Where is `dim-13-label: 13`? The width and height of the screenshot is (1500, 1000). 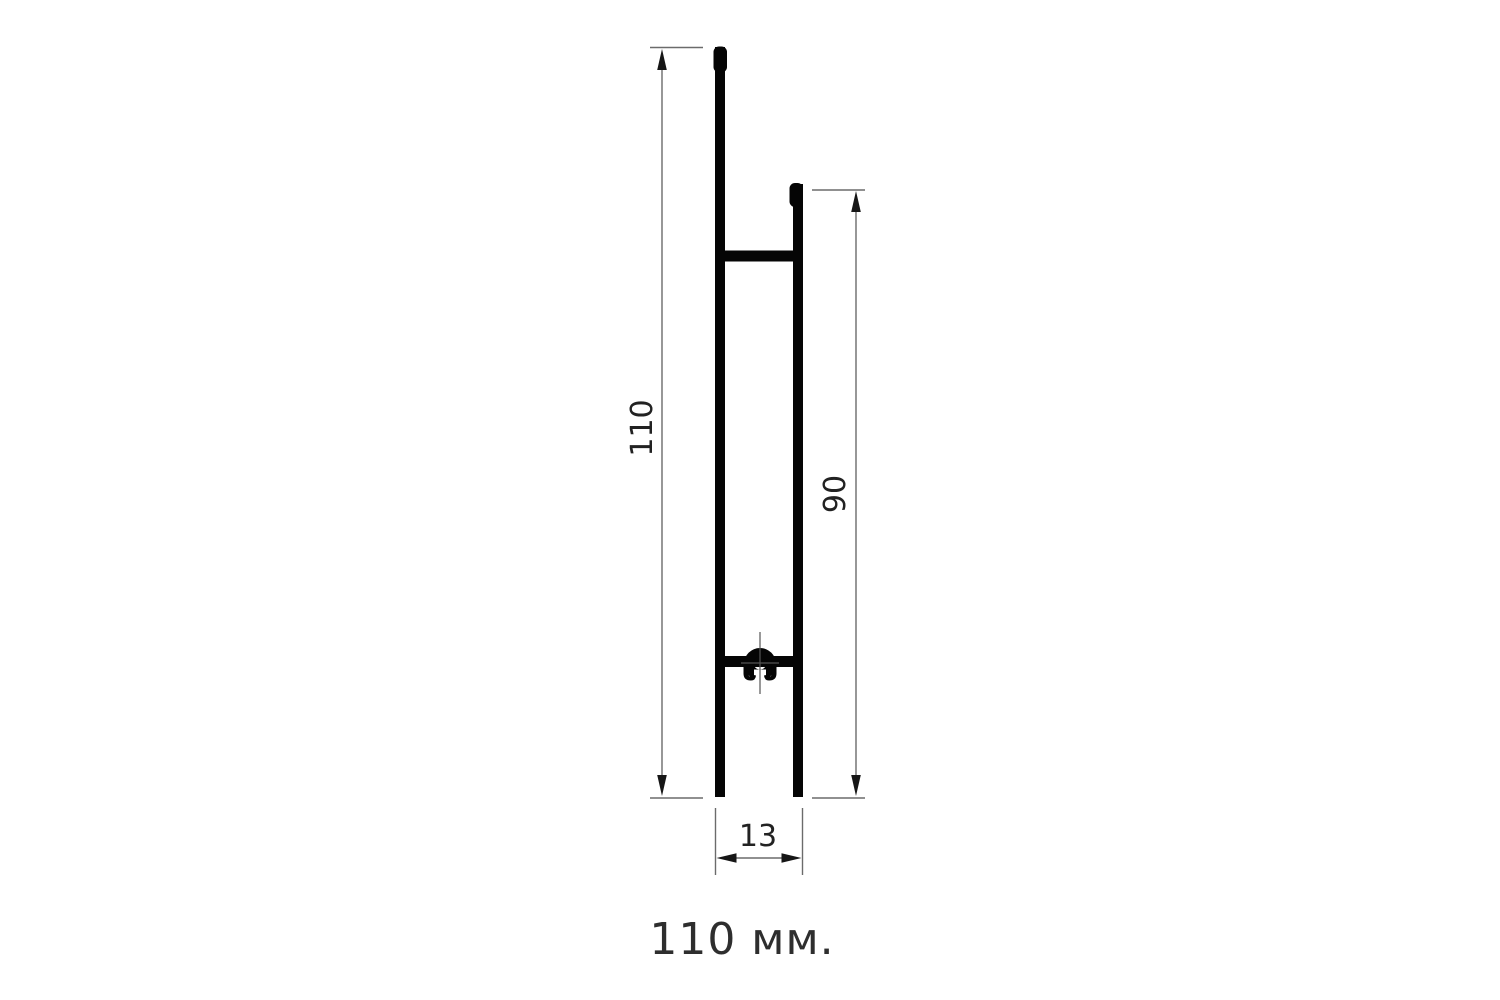
dim-13-label: 13 is located at coordinates (758, 836).